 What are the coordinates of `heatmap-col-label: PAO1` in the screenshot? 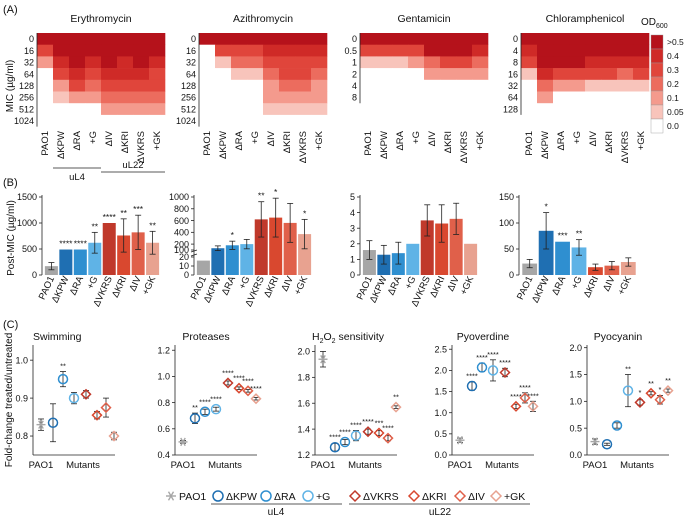 It's located at (207, 143).